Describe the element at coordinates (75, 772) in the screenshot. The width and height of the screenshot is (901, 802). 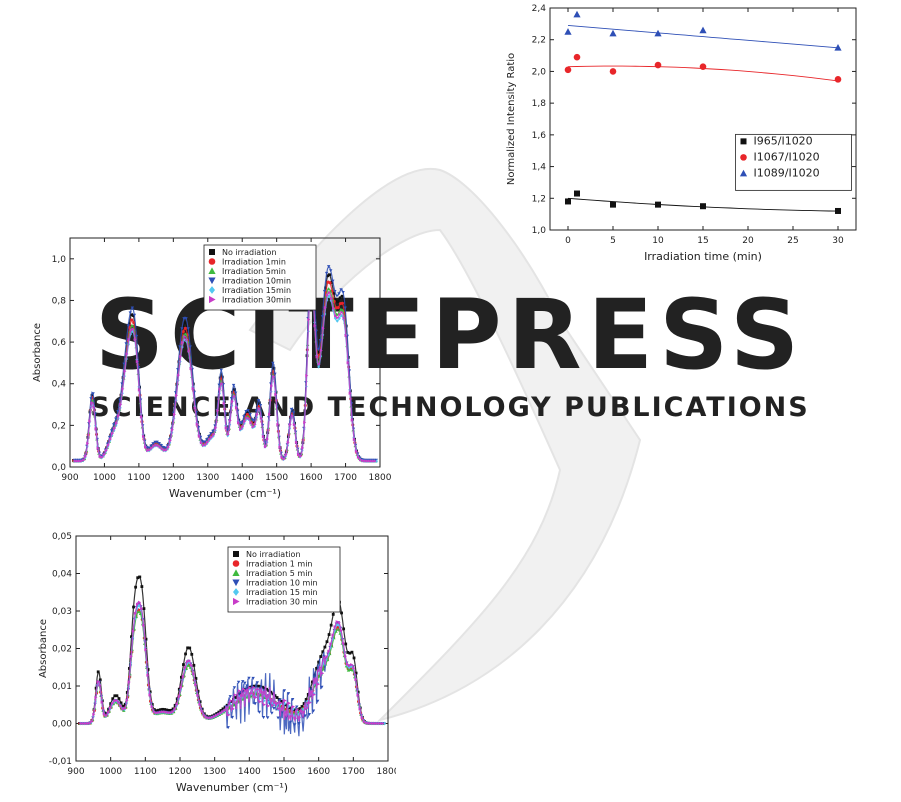
I see `x-tick-label: 900` at that location.